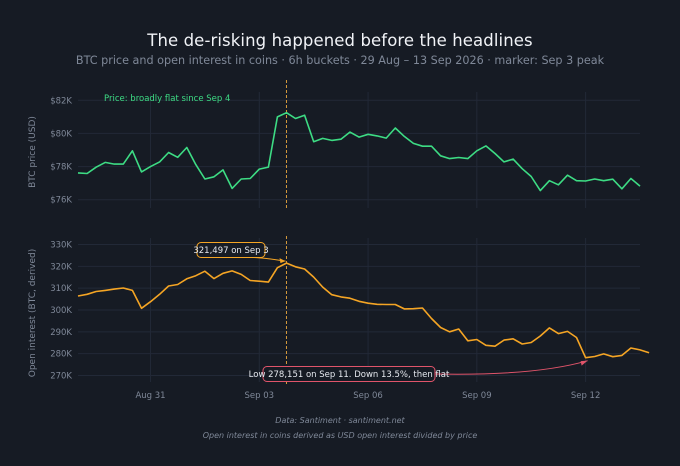  What do you see at coordinates (61, 376) in the screenshot?
I see `oi-y-tick-label: 270K` at bounding box center [61, 376].